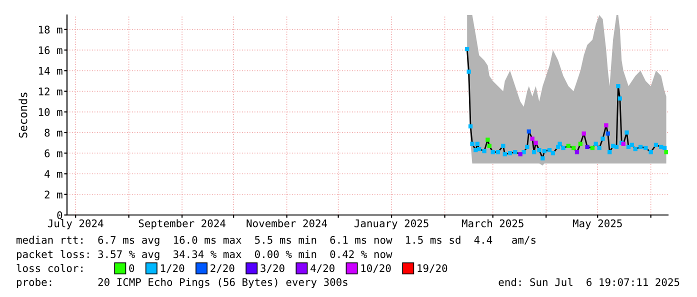 The height and width of the screenshot is (297, 697). I want to click on y-tick-label: 2 m, so click(53, 194).